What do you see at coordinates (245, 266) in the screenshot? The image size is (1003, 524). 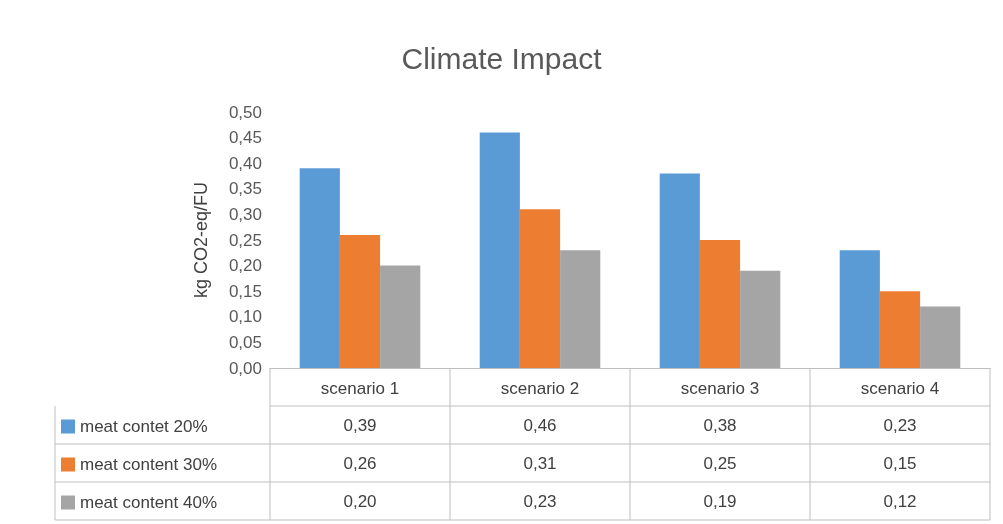 I see `y-tick-label: 0,20` at bounding box center [245, 266].